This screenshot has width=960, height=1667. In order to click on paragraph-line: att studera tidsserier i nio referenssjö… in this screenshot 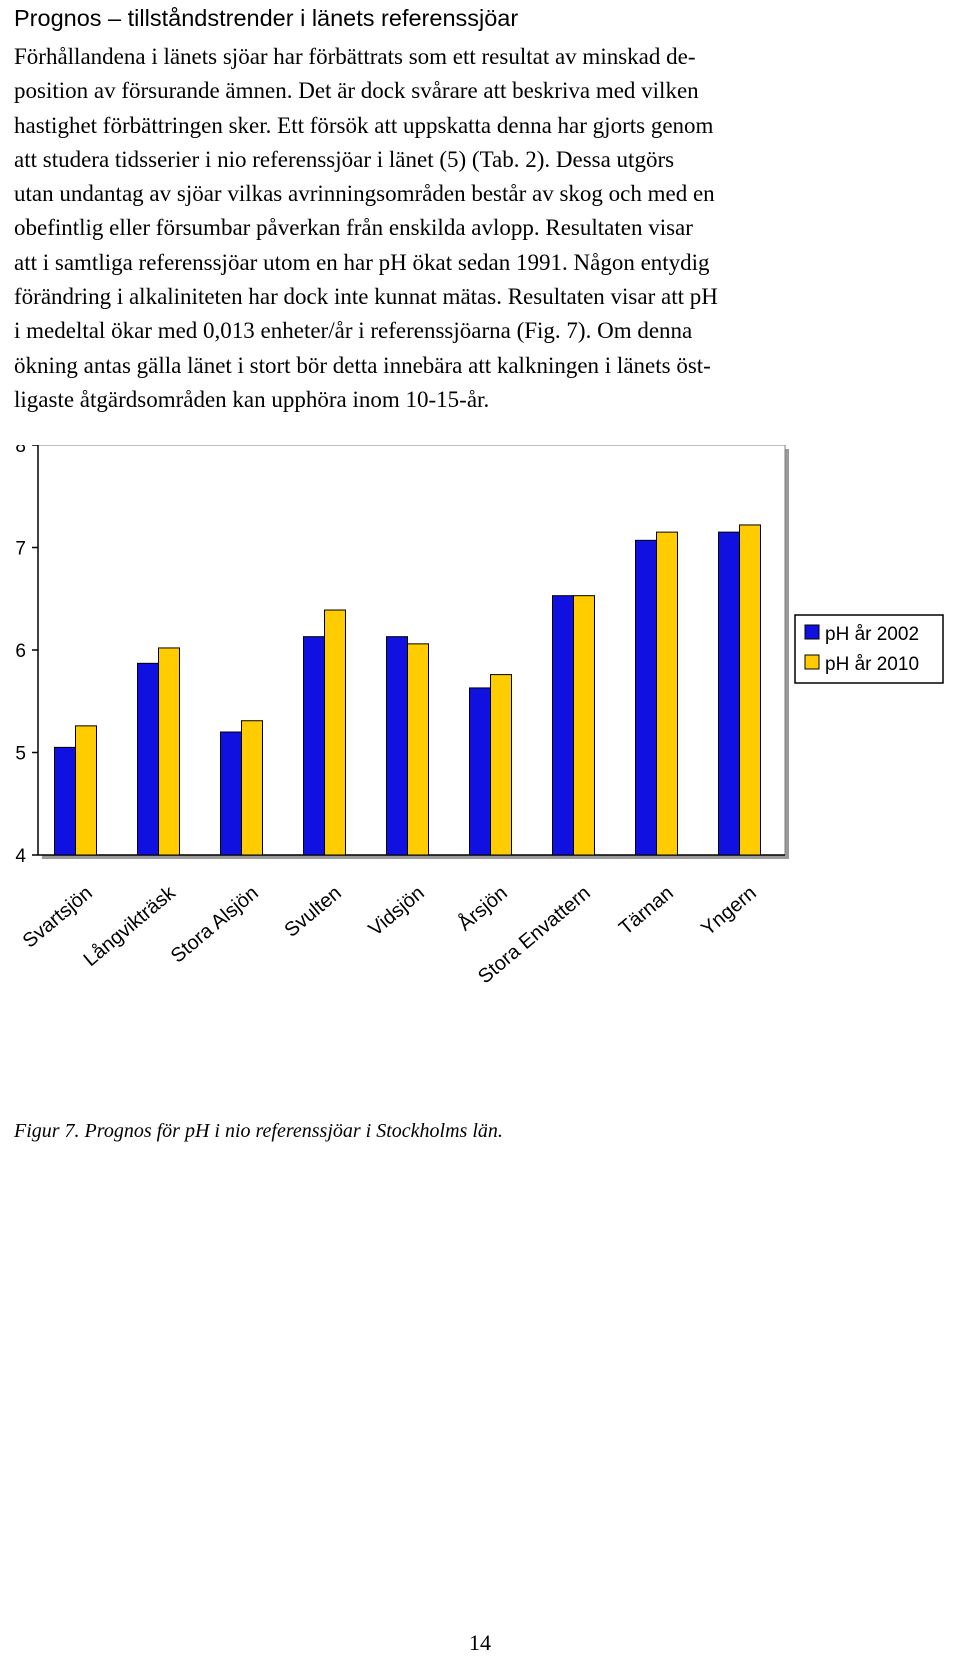, I will do `click(344, 159)`.